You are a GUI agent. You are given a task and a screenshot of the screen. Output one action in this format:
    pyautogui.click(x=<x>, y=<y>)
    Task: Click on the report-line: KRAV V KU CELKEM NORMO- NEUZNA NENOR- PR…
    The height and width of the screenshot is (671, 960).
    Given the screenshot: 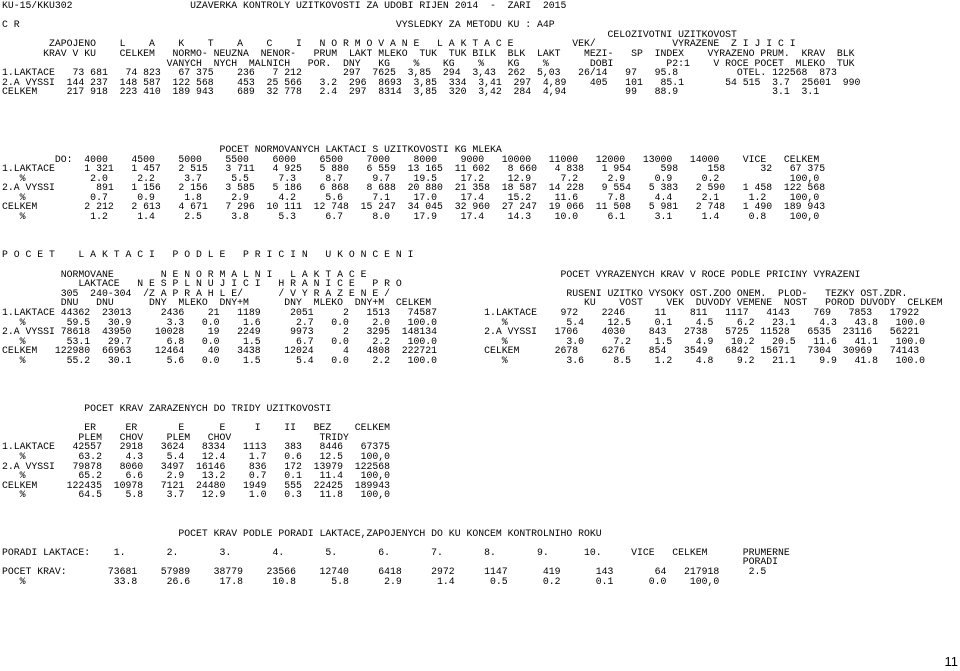 What is the action you would take?
    pyautogui.click(x=428, y=53)
    